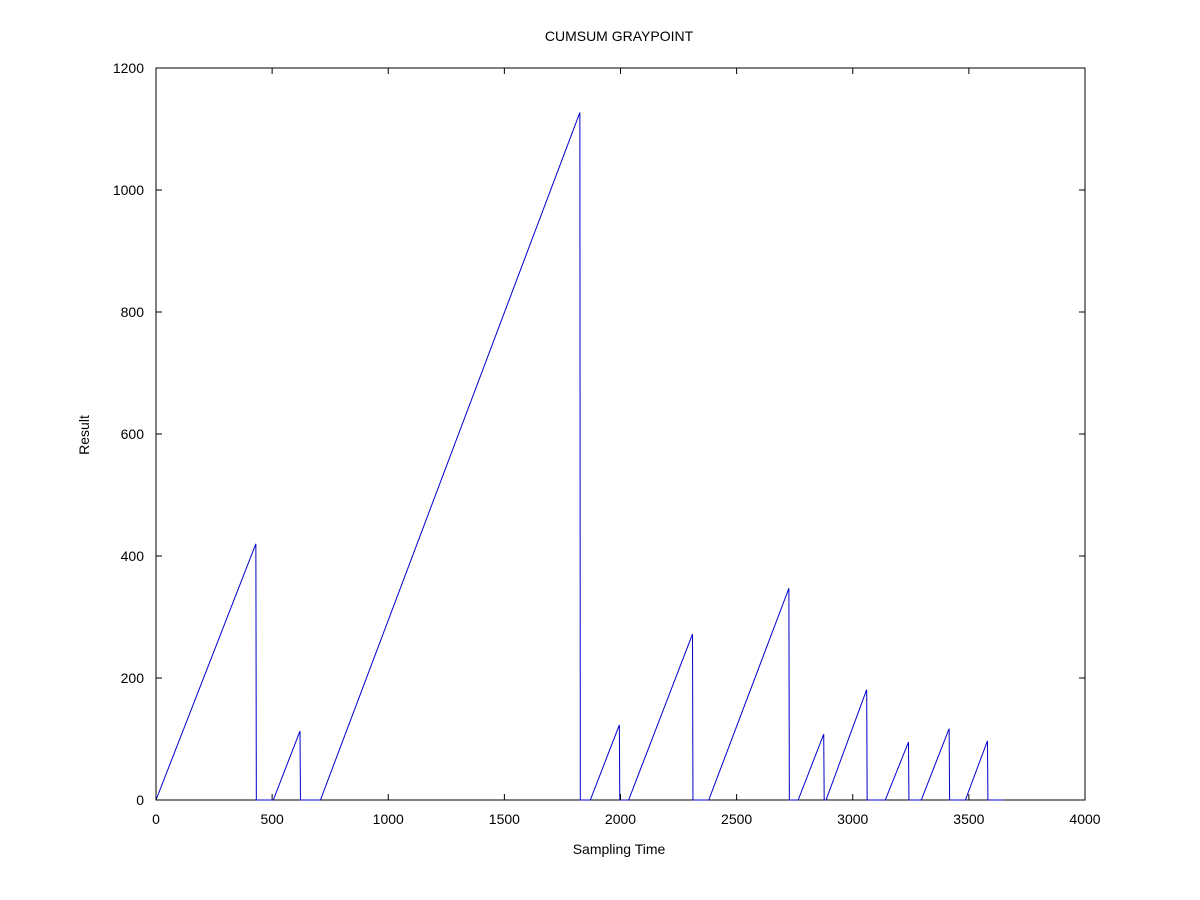  I want to click on x-tick-label: 1500, so click(504, 819).